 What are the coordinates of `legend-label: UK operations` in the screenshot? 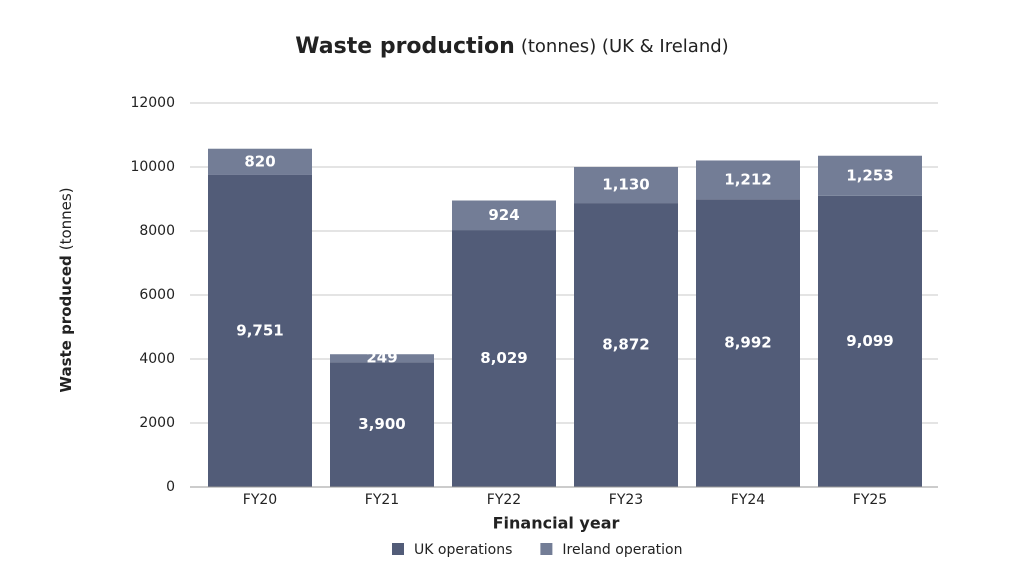 It's located at (463, 550).